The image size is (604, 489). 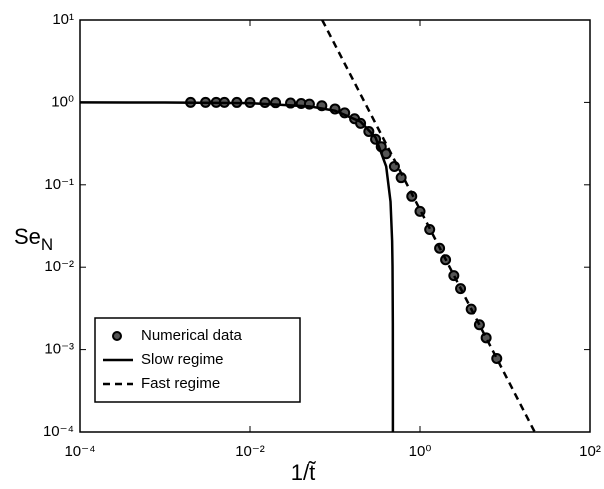 I want to click on y-tick-label: 10⁰, so click(x=62, y=101).